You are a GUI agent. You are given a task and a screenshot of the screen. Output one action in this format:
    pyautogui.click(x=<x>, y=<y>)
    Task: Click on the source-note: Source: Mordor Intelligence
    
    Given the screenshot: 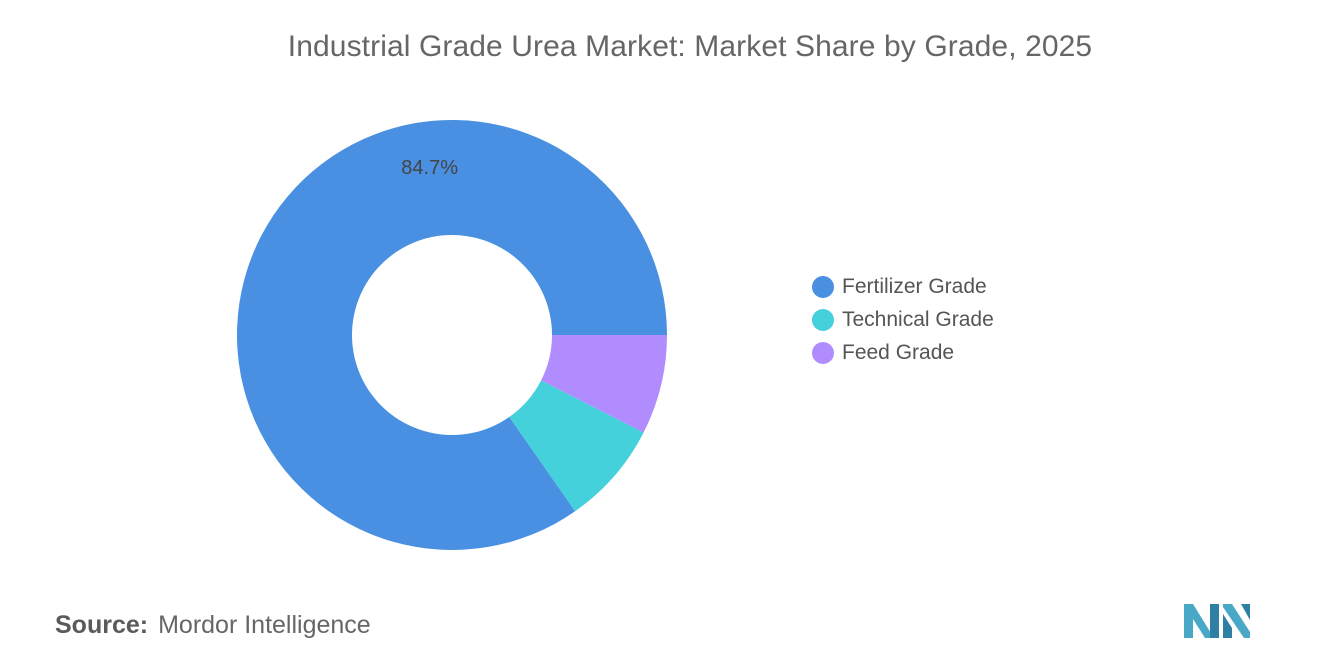 What is the action you would take?
    pyautogui.click(x=213, y=625)
    